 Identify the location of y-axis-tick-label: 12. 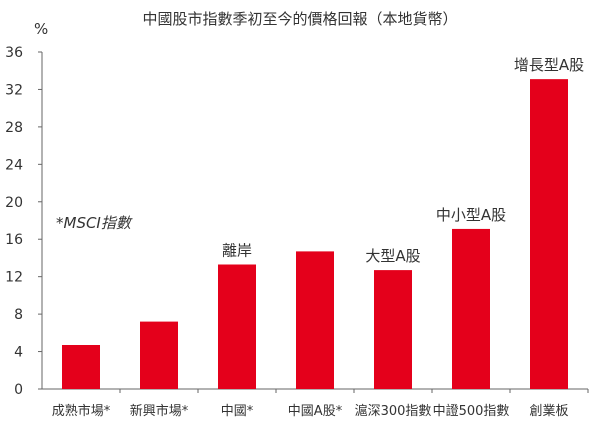
(14, 278).